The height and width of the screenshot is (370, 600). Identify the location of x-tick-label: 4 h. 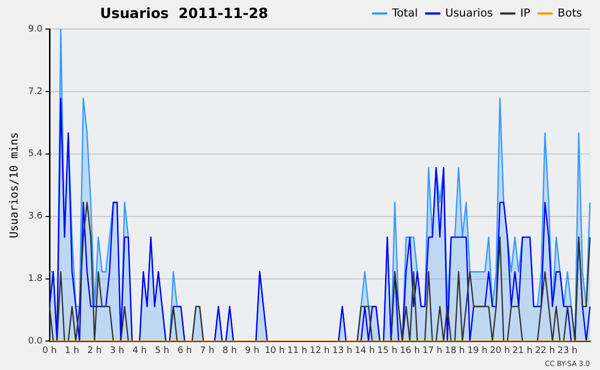
(139, 351).